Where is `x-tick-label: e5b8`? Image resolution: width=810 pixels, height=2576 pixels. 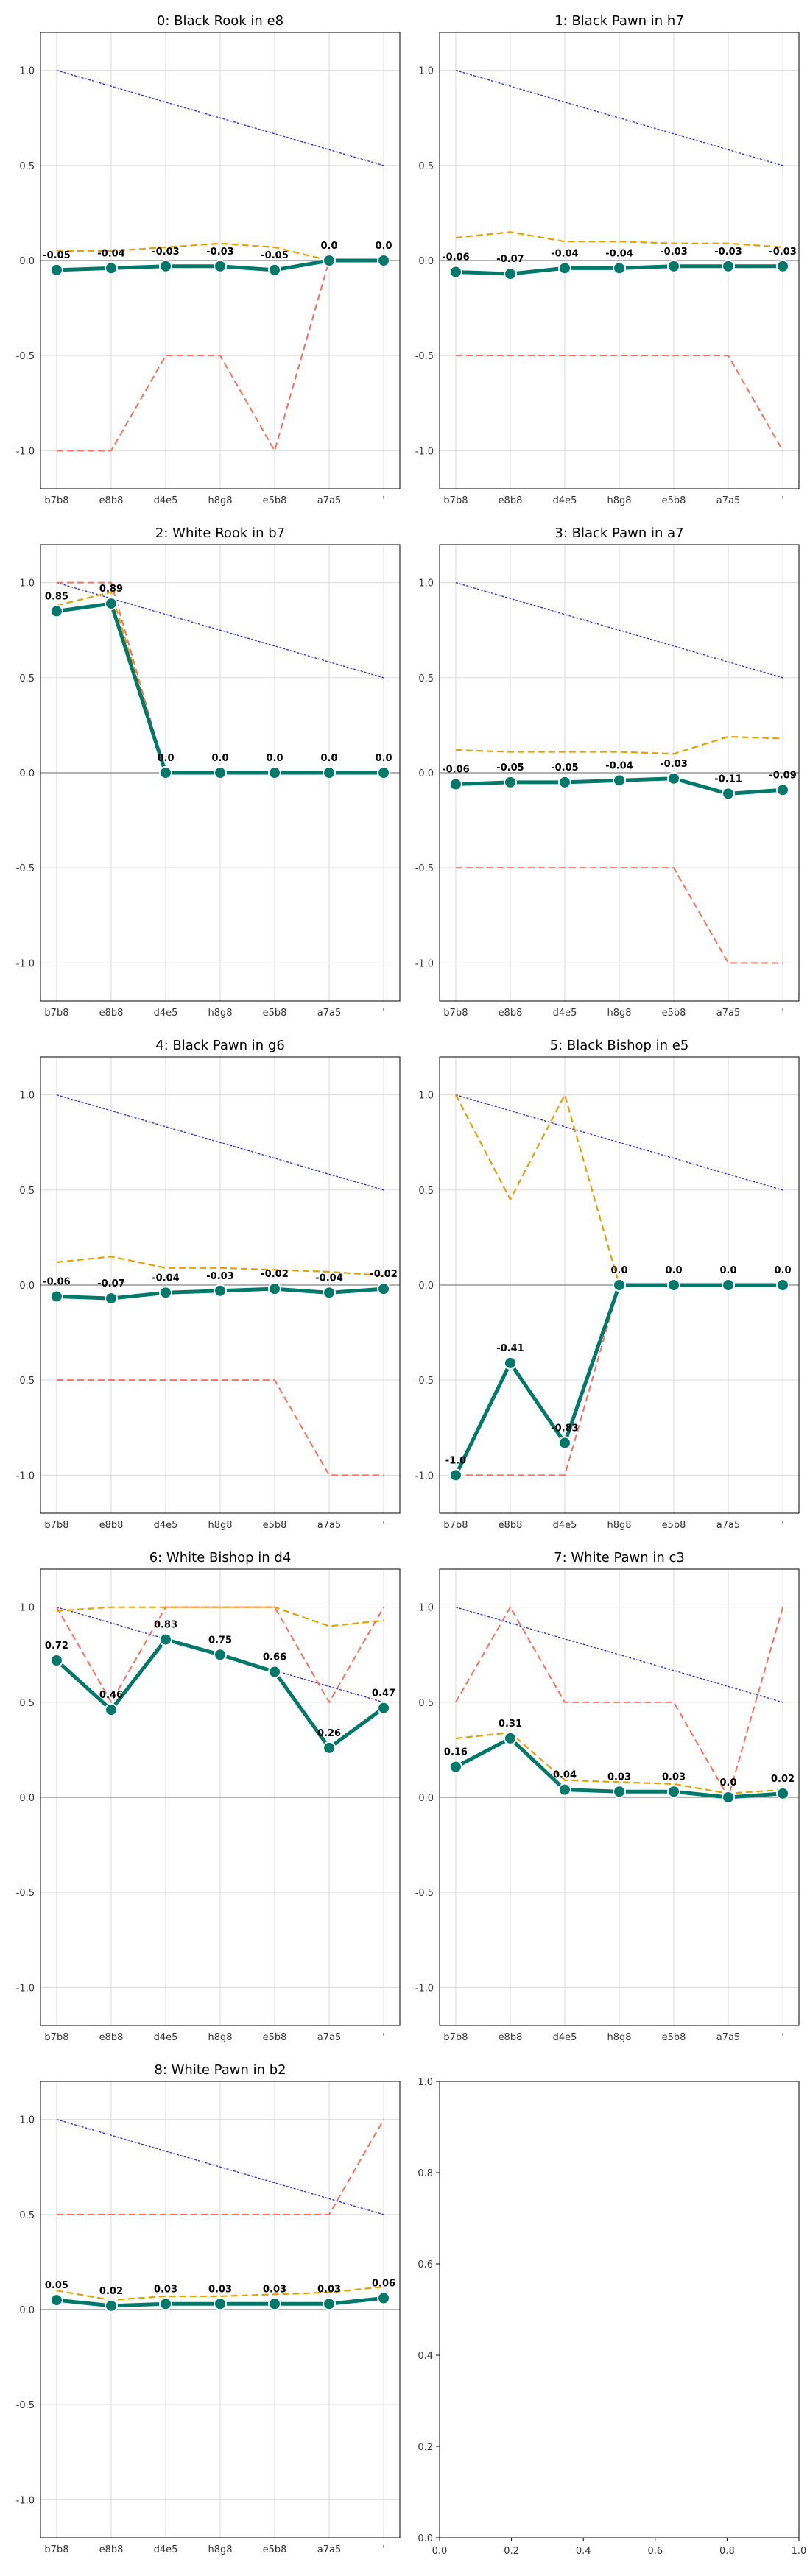
x-tick-label: e5b8 is located at coordinates (674, 1014).